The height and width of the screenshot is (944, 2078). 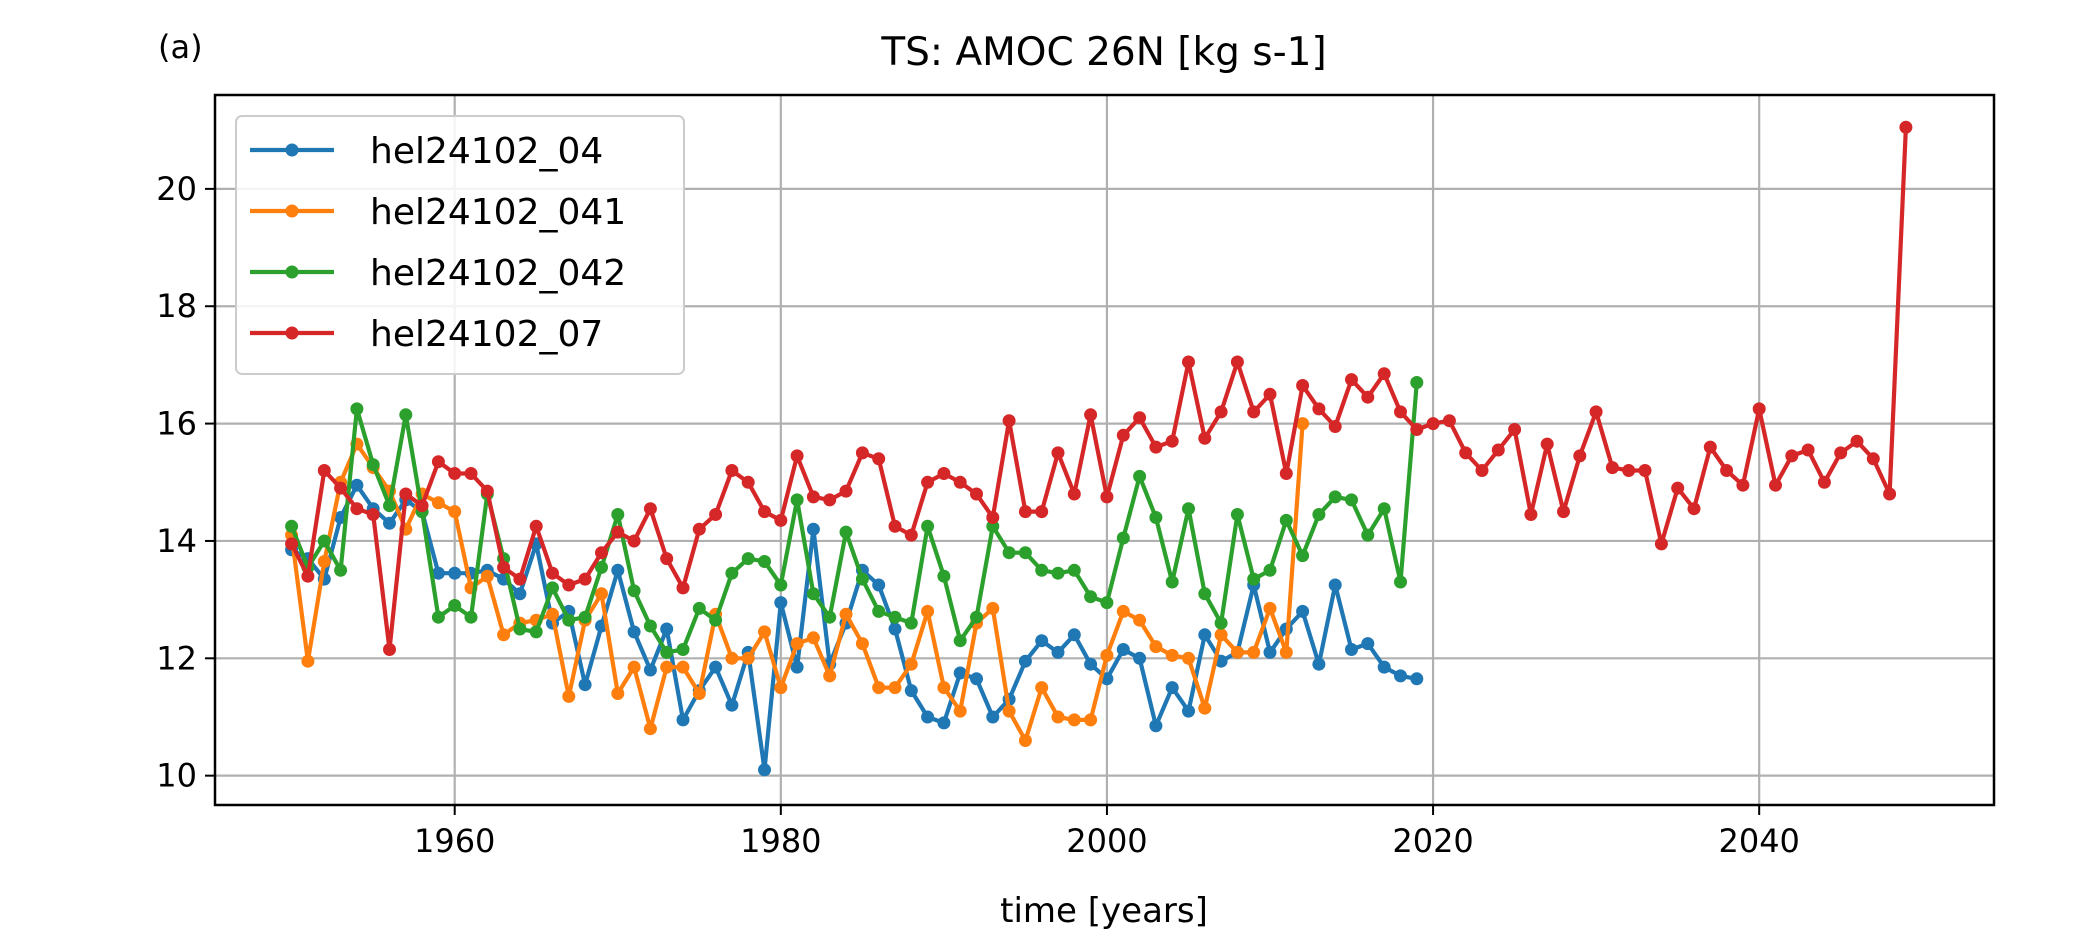 I want to click on y-tick-label: 20, so click(x=176, y=189).